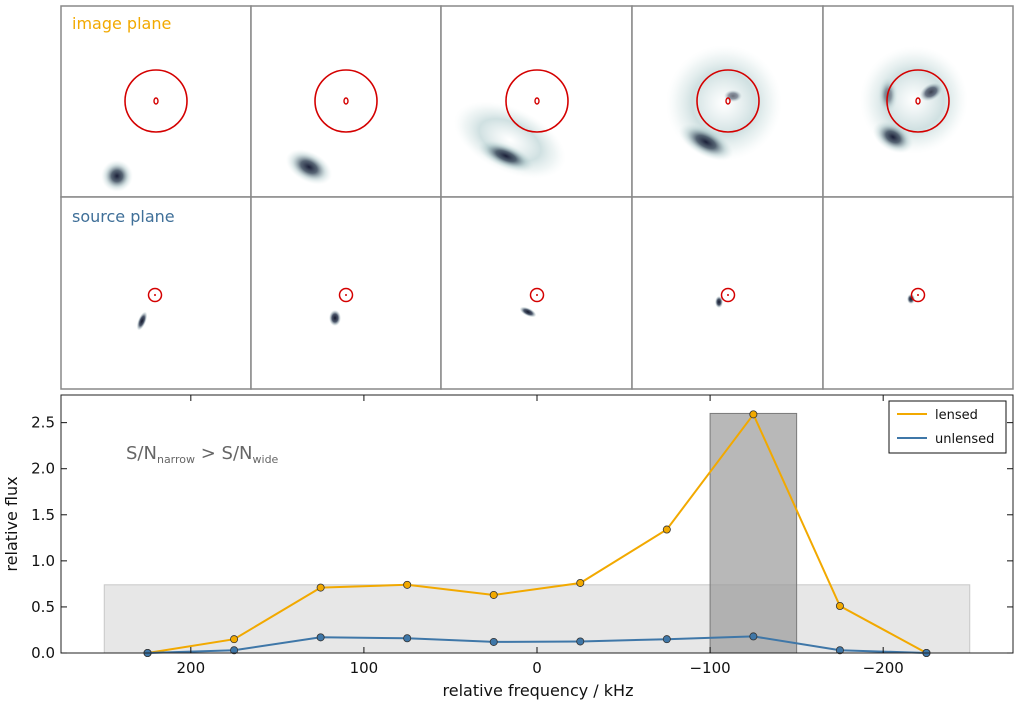  What do you see at coordinates (538, 690) in the screenshot?
I see `x-axis-label: relative frequency / kHz` at bounding box center [538, 690].